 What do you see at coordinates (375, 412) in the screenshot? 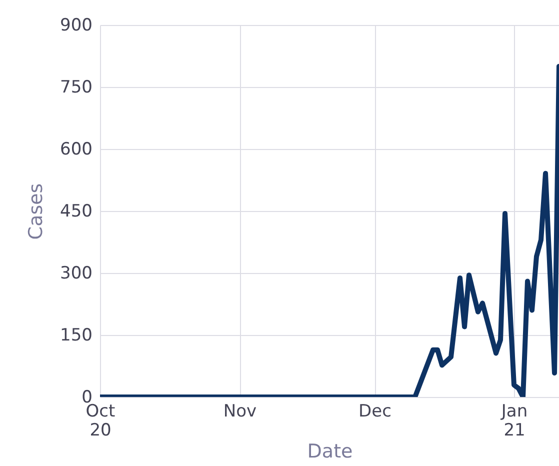
I see `x-tick-label: Dec` at bounding box center [375, 412].